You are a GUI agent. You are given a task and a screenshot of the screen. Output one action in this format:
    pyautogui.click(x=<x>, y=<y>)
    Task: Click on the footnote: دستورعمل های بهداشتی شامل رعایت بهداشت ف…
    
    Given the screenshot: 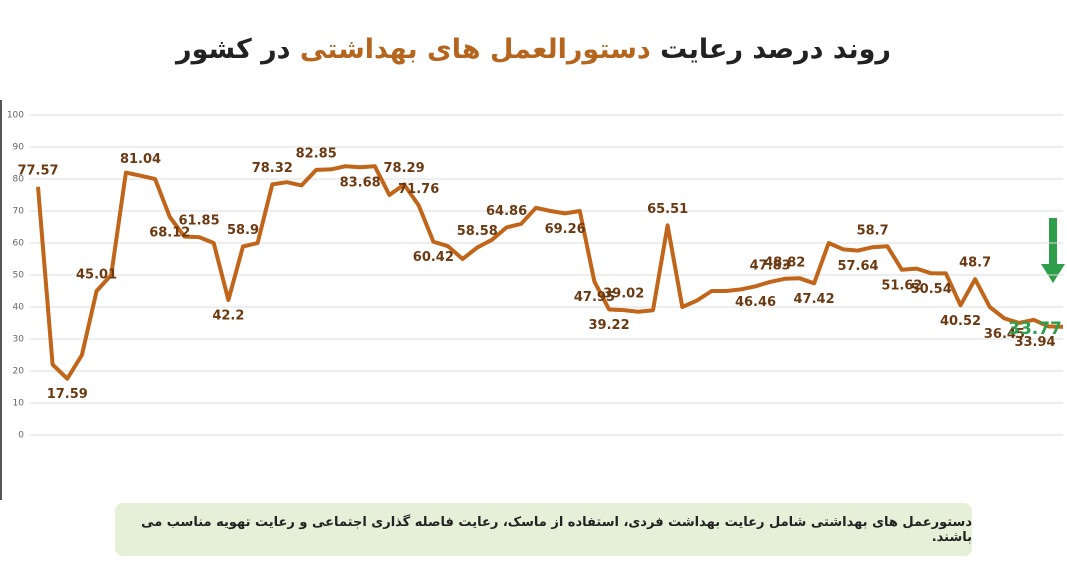 What is the action you would take?
    pyautogui.click(x=543, y=529)
    